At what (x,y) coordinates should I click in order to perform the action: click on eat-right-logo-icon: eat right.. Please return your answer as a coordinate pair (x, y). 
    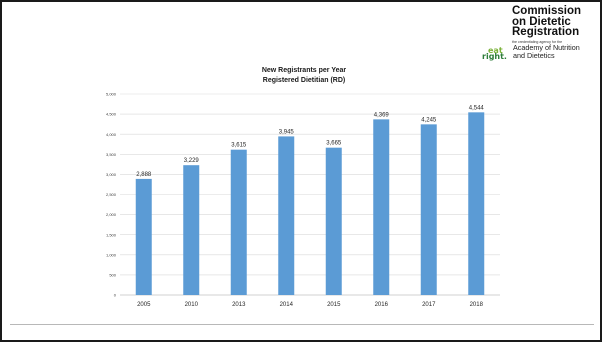
    Looking at the image, I should click on (495, 53).